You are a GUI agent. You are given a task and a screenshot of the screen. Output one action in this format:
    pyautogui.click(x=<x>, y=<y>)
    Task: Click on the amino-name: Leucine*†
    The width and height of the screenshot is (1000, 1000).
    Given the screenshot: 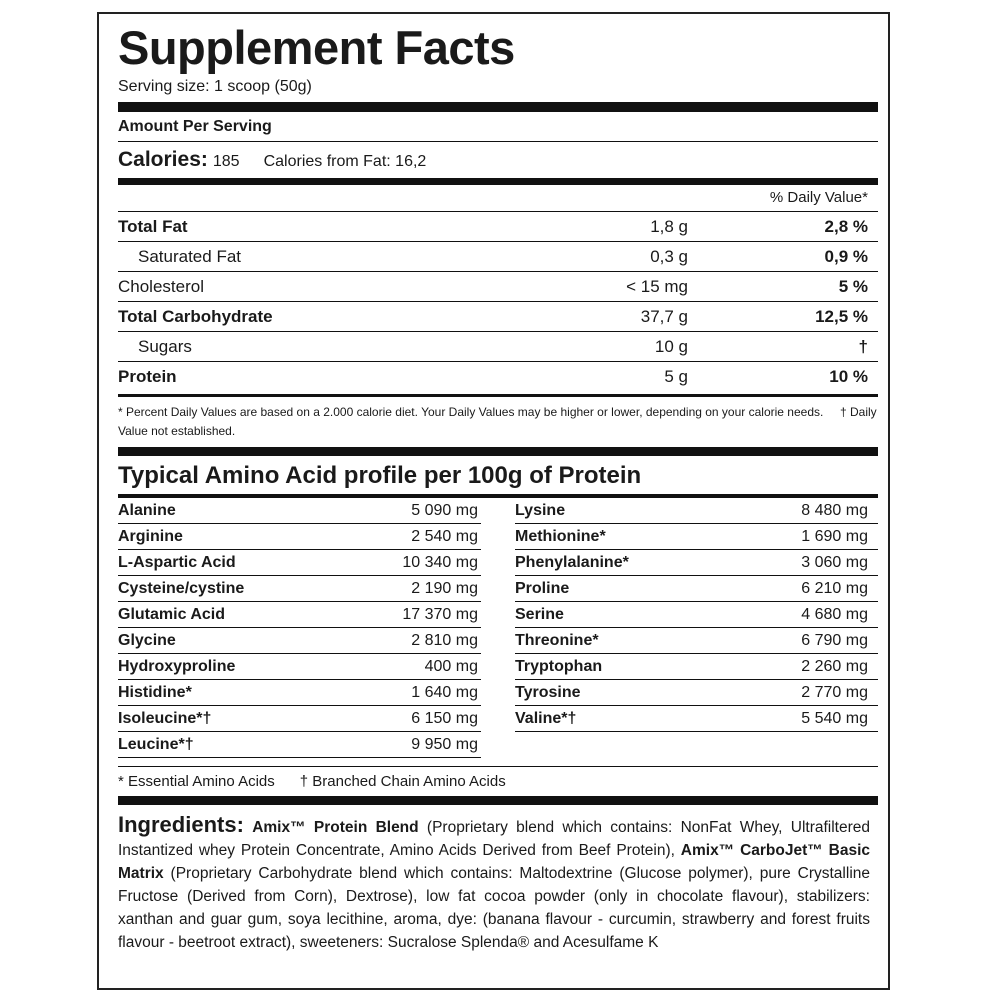 What is the action you would take?
    pyautogui.click(x=156, y=744)
    